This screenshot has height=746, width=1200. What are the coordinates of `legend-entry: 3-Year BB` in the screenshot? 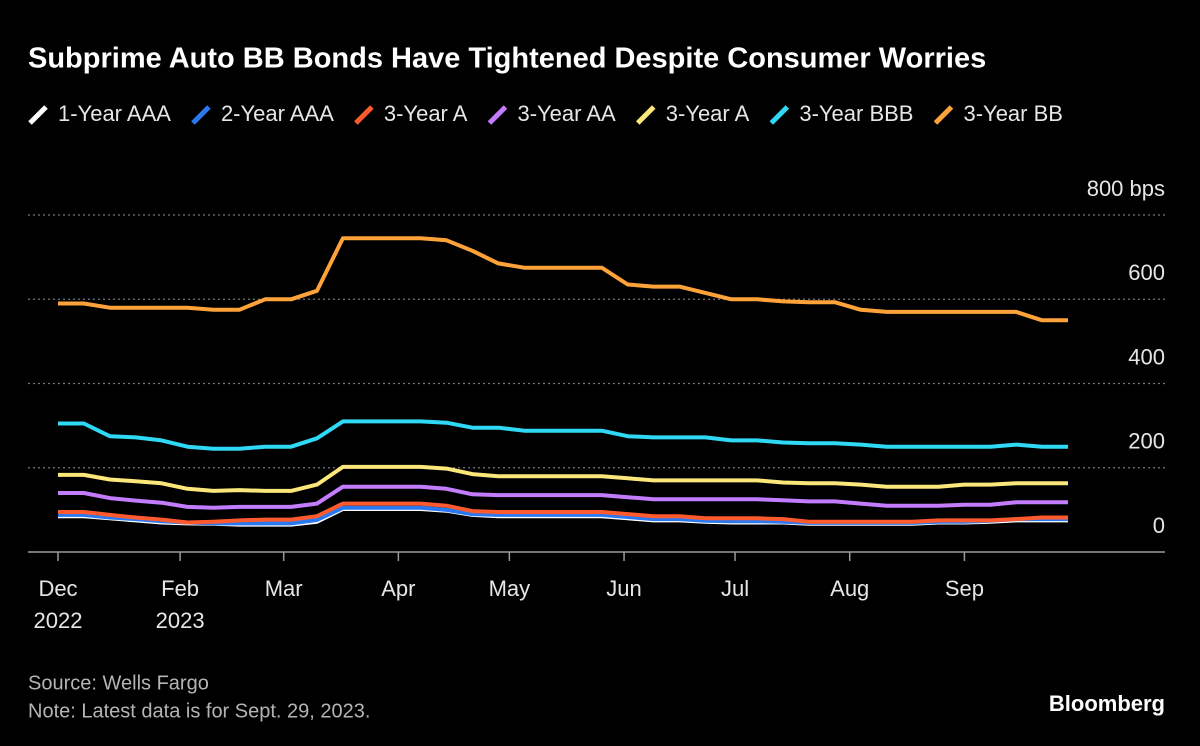 It's located at (998, 113).